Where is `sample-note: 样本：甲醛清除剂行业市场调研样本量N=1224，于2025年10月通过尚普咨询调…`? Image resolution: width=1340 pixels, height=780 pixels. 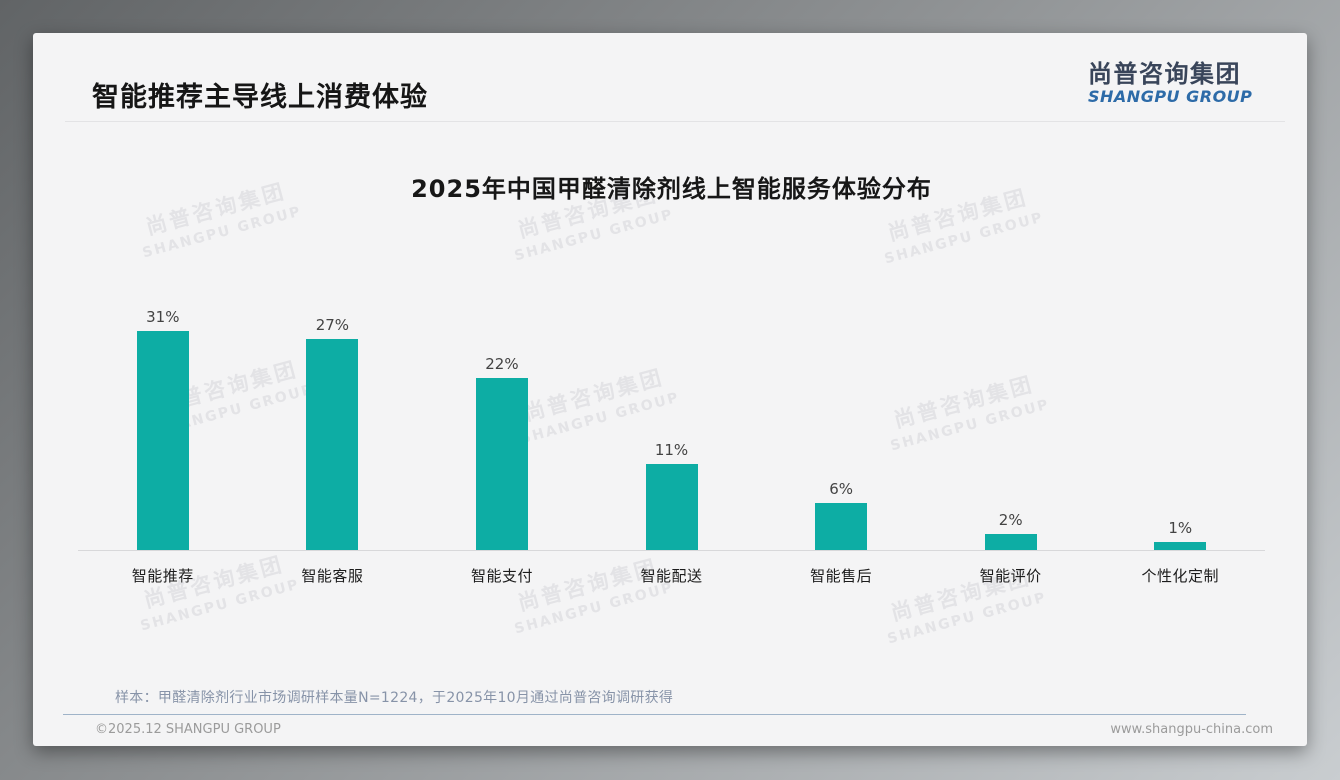
sample-note: 样本：甲醛清除剂行业市场调研样本量N=1224，于2025年10月通过尚普咨询调… is located at coordinates (394, 698).